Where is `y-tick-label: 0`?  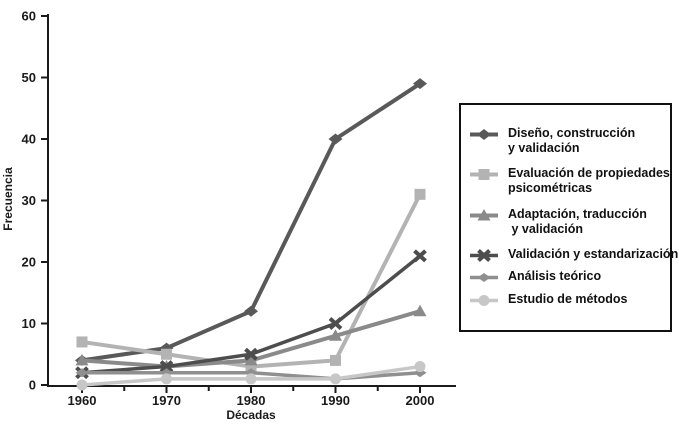 y-tick-label: 0 is located at coordinates (32, 385).